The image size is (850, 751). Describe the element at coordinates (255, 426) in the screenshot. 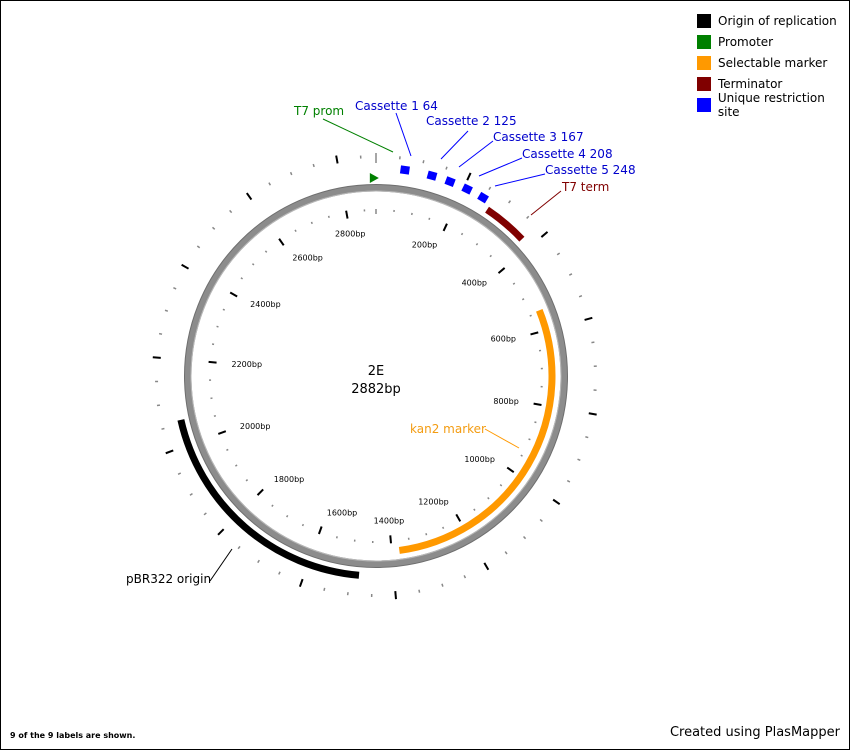

I see `scale-label: 2000bp` at that location.